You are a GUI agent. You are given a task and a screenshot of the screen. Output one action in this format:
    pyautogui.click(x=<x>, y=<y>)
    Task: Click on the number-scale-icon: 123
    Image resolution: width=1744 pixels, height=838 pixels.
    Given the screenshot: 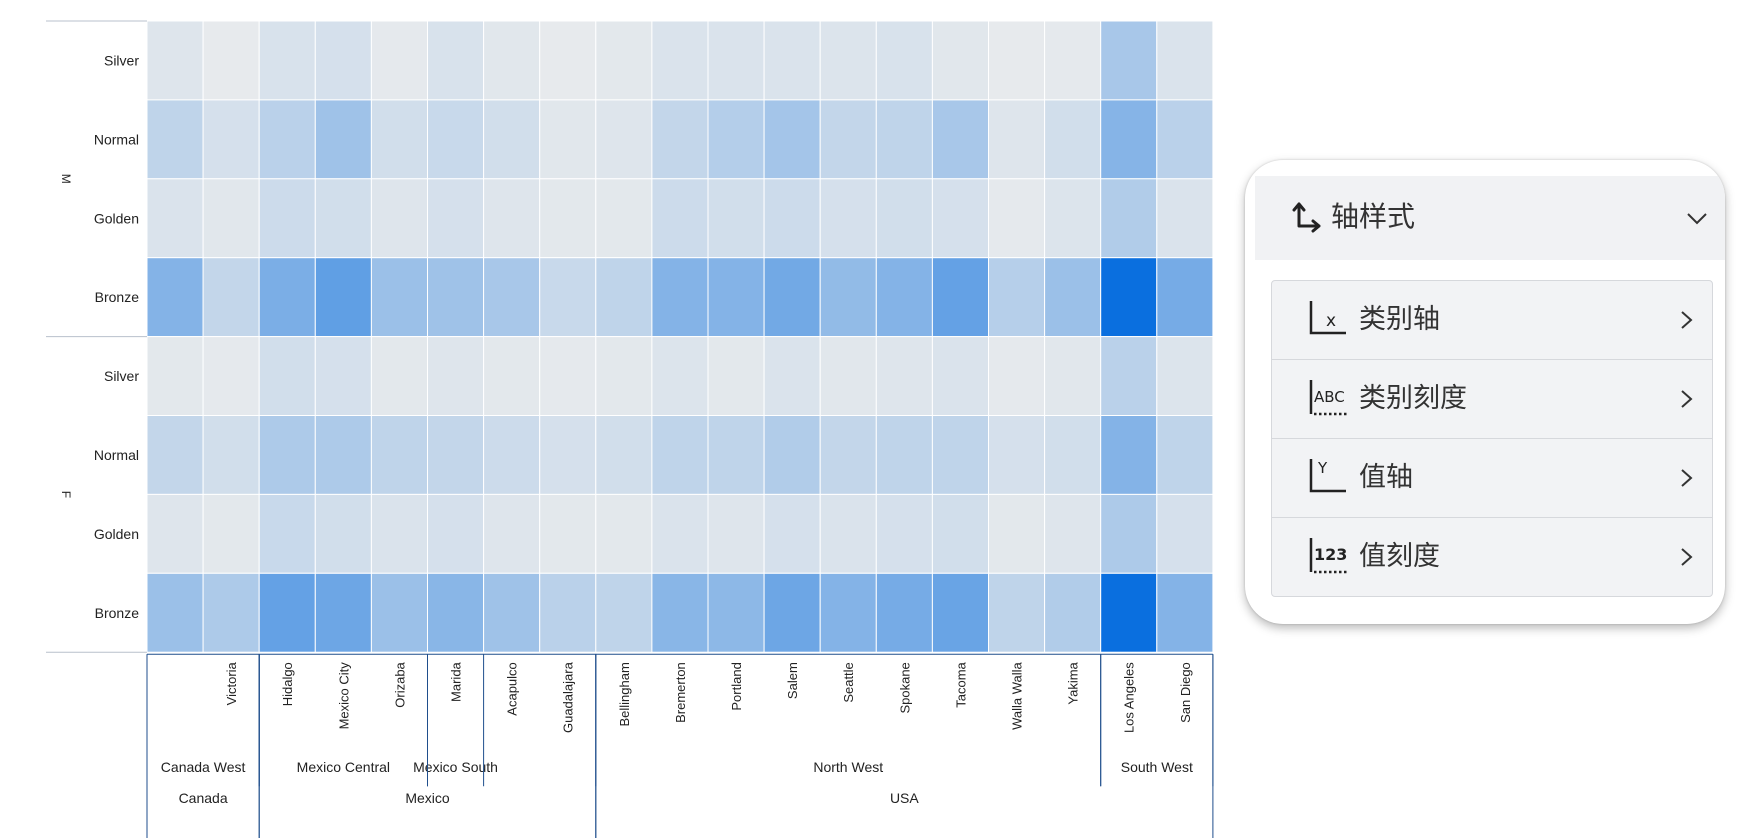 What is the action you would take?
    pyautogui.click(x=1328, y=556)
    